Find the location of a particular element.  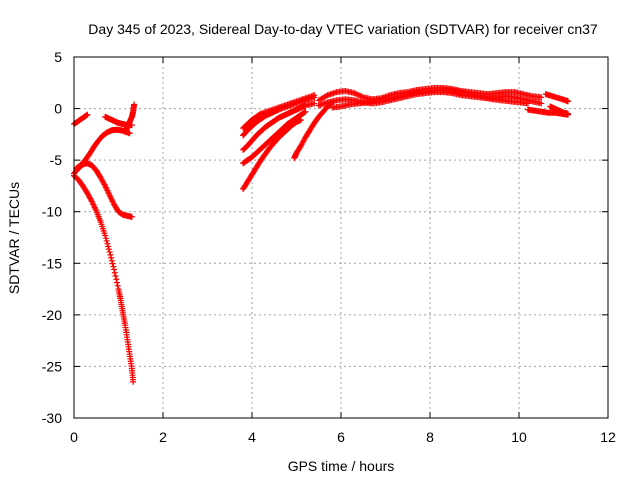

x-tick-label: 8 is located at coordinates (430, 437).